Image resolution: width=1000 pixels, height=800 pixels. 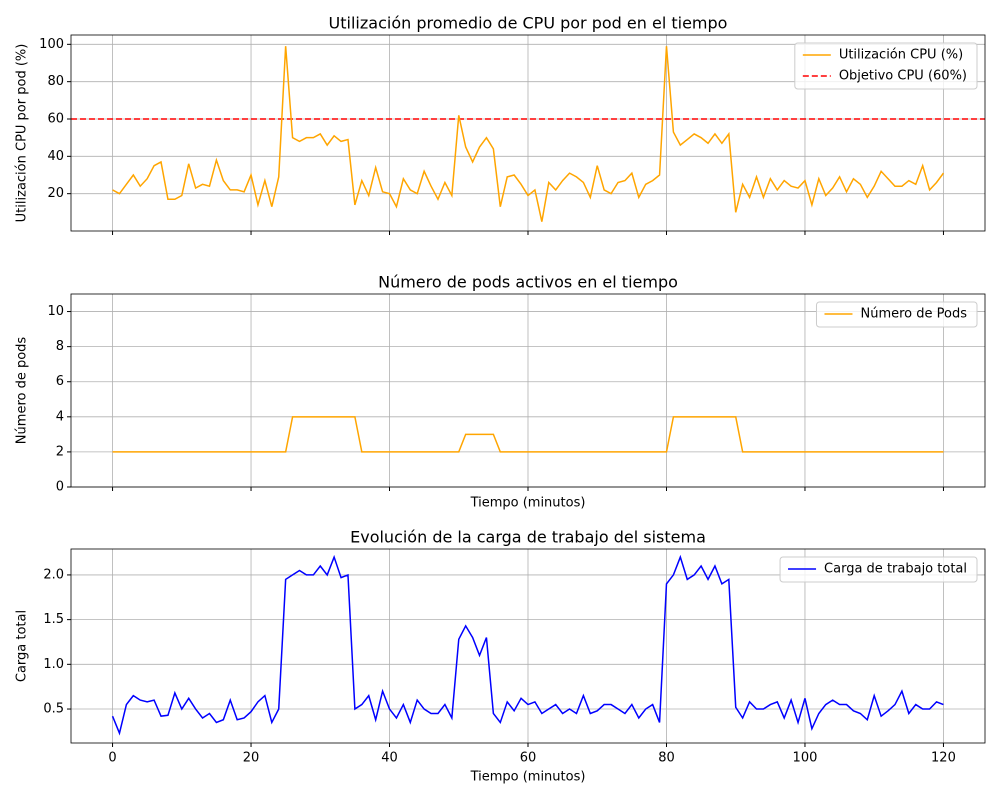 I want to click on x-tick-label: 0, so click(x=112, y=758).